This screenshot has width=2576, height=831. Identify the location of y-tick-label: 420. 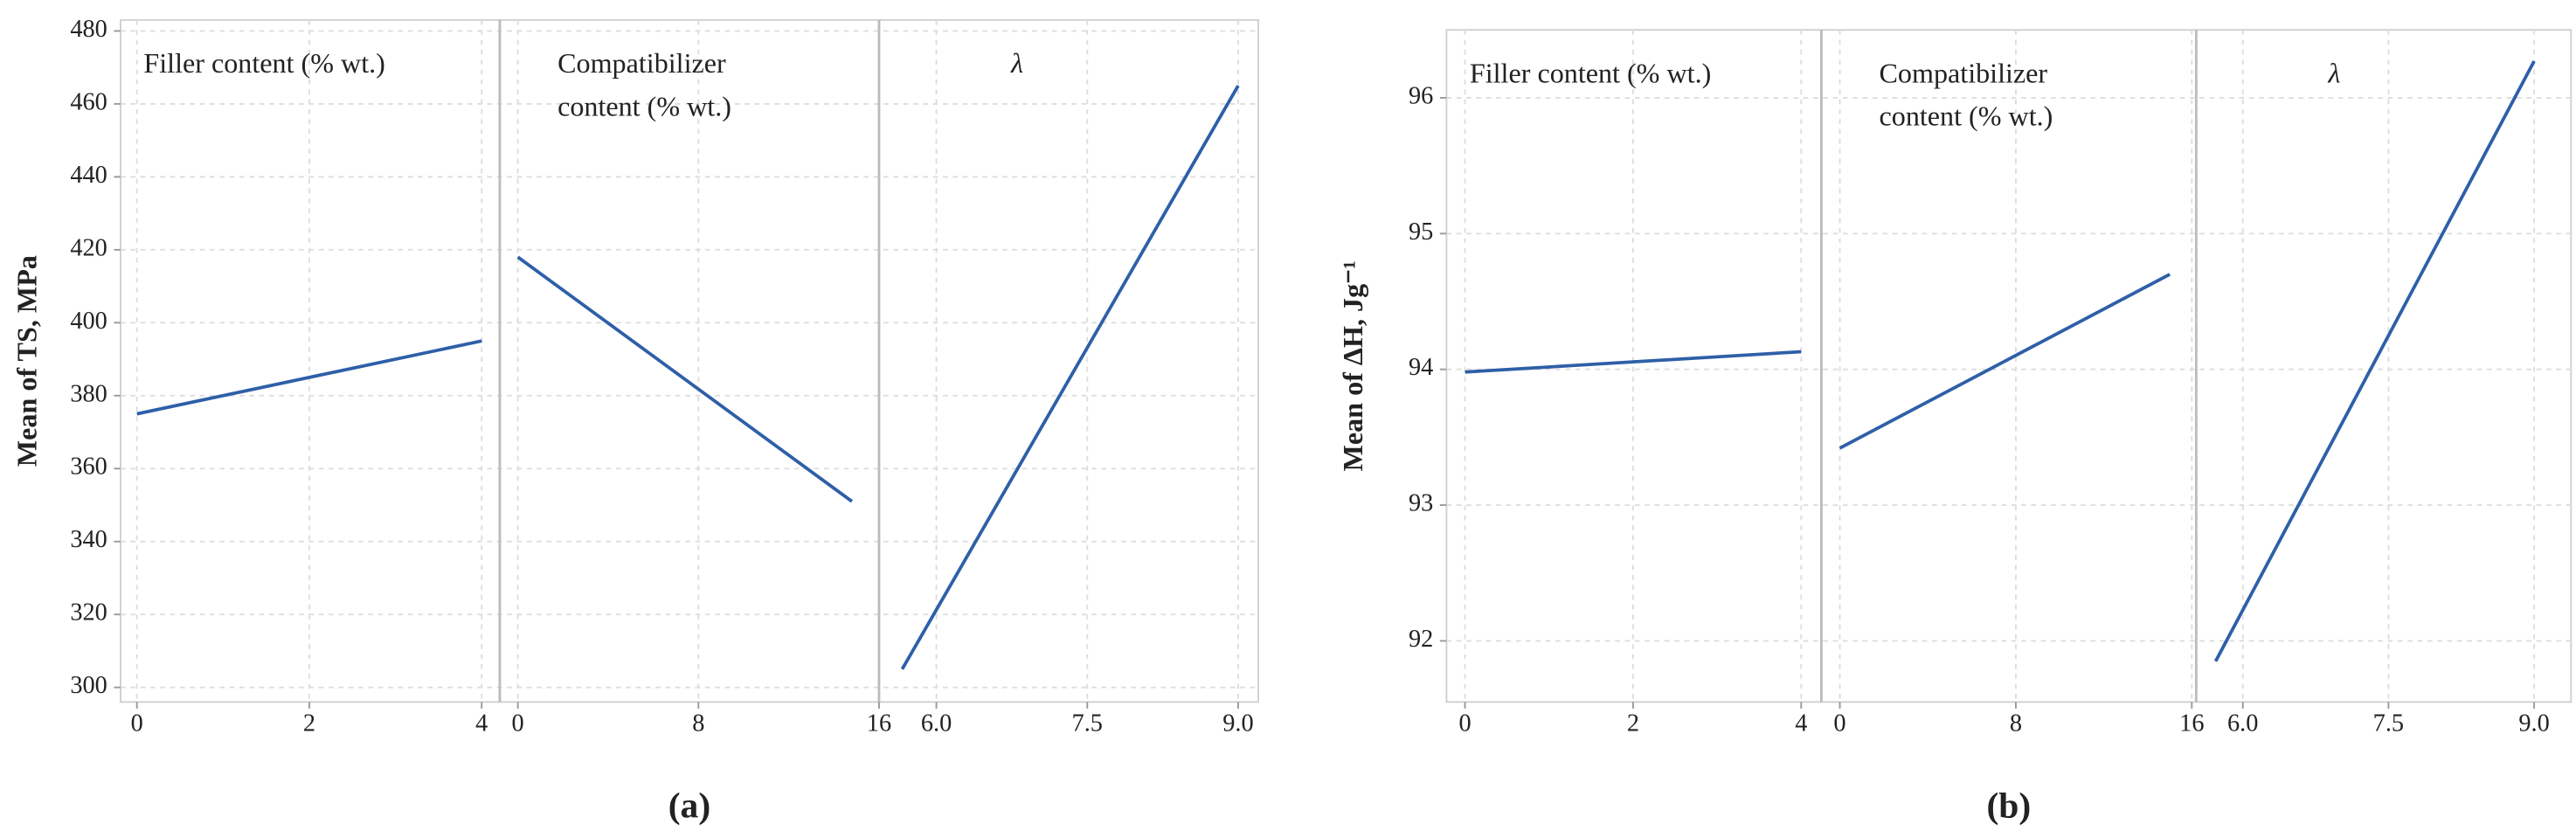
(88, 247).